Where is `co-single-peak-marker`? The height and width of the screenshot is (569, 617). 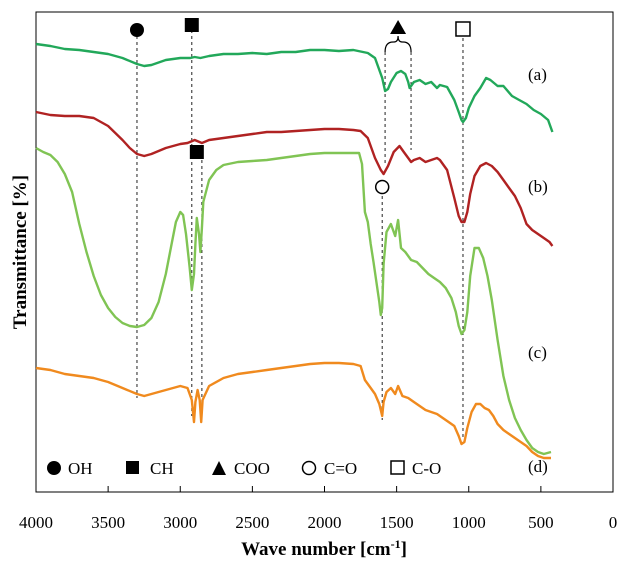
co-single-peak-marker is located at coordinates (463, 29).